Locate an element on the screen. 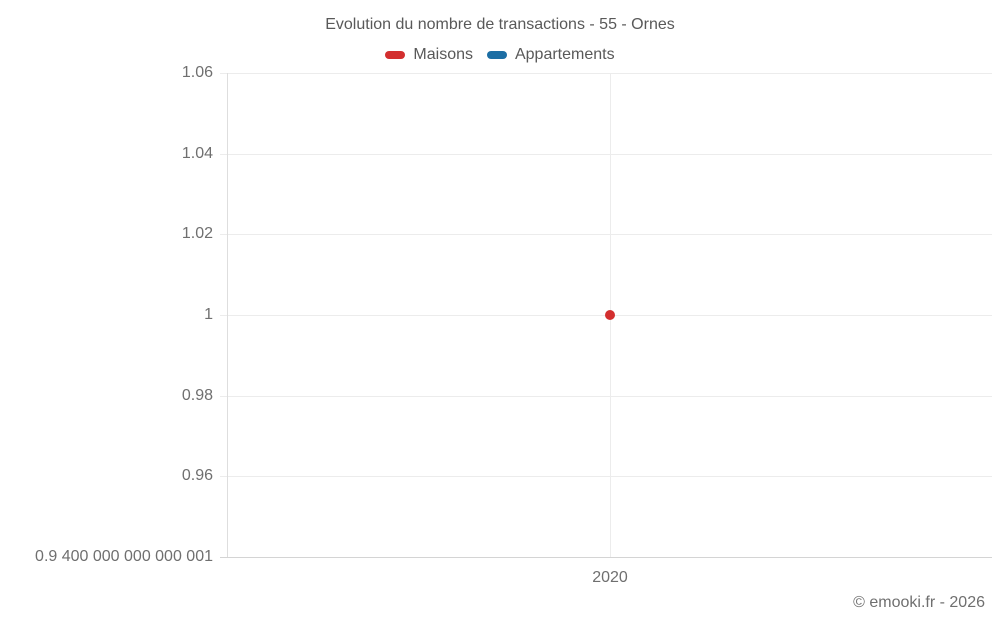 The height and width of the screenshot is (625, 1000). data-point-maisons is located at coordinates (610, 315).